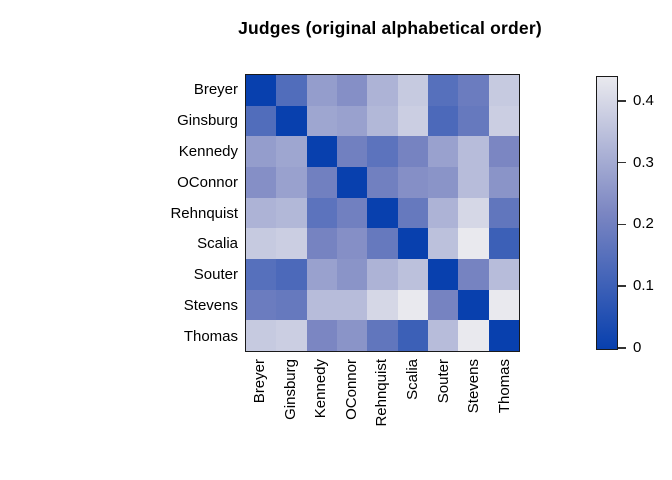 The height and width of the screenshot is (480, 672). I want to click on heatmap-cell-Rehnquist-Kennedy, so click(321, 213).